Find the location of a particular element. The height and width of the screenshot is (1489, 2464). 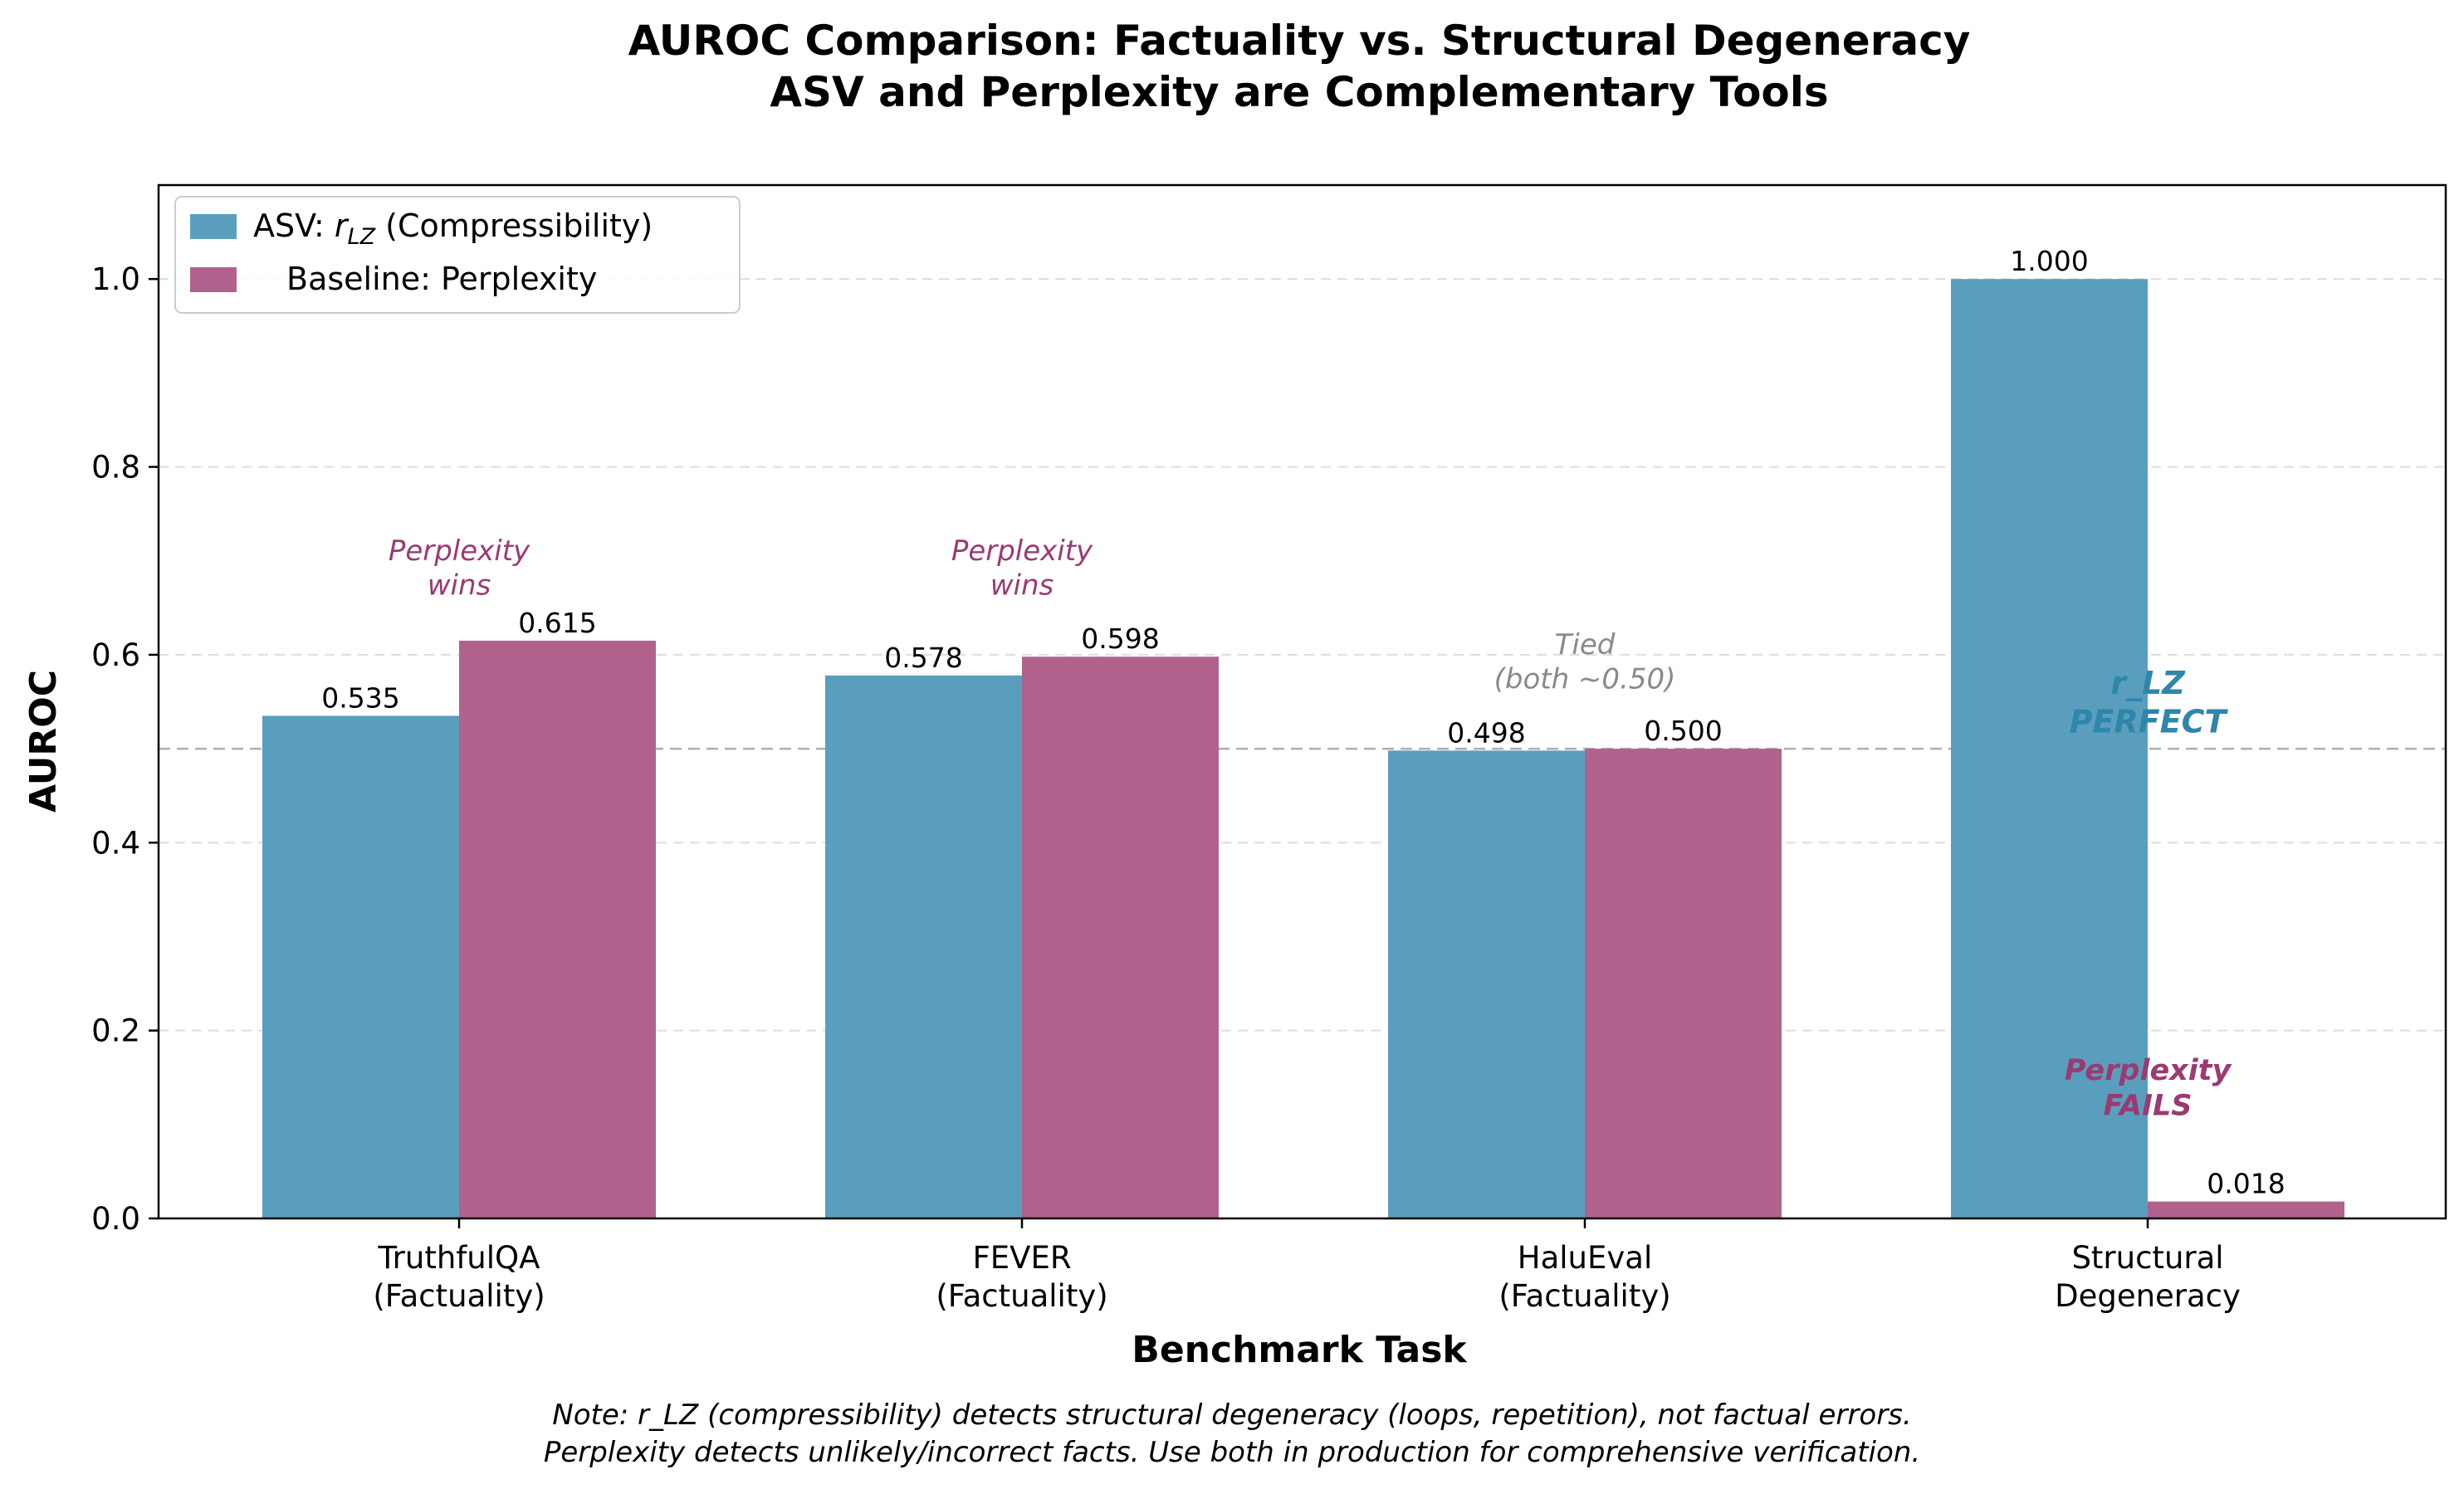

value-label-perplexity-3: 0.018 is located at coordinates (2246, 1184).